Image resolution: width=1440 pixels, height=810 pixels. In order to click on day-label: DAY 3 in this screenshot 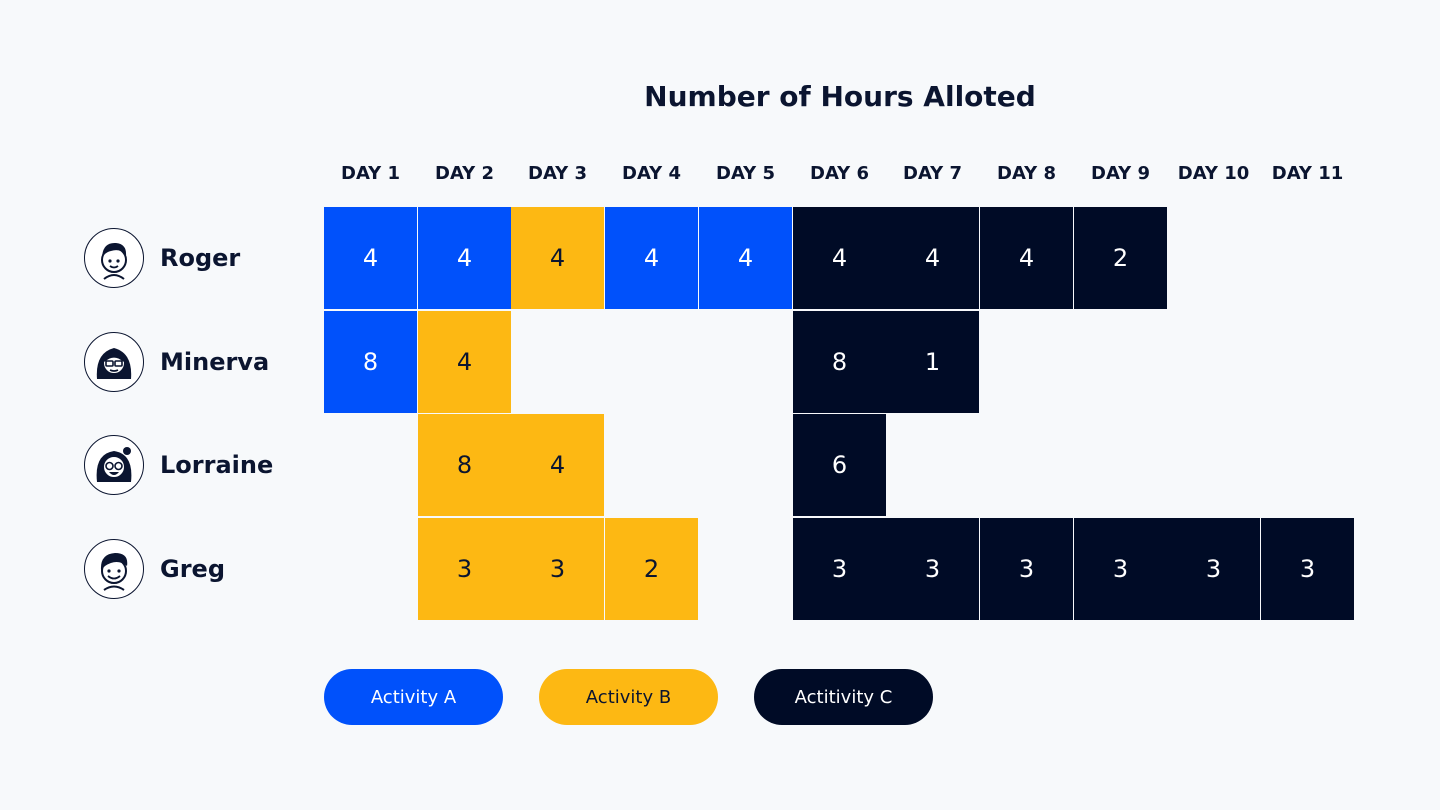, I will do `click(557, 173)`.